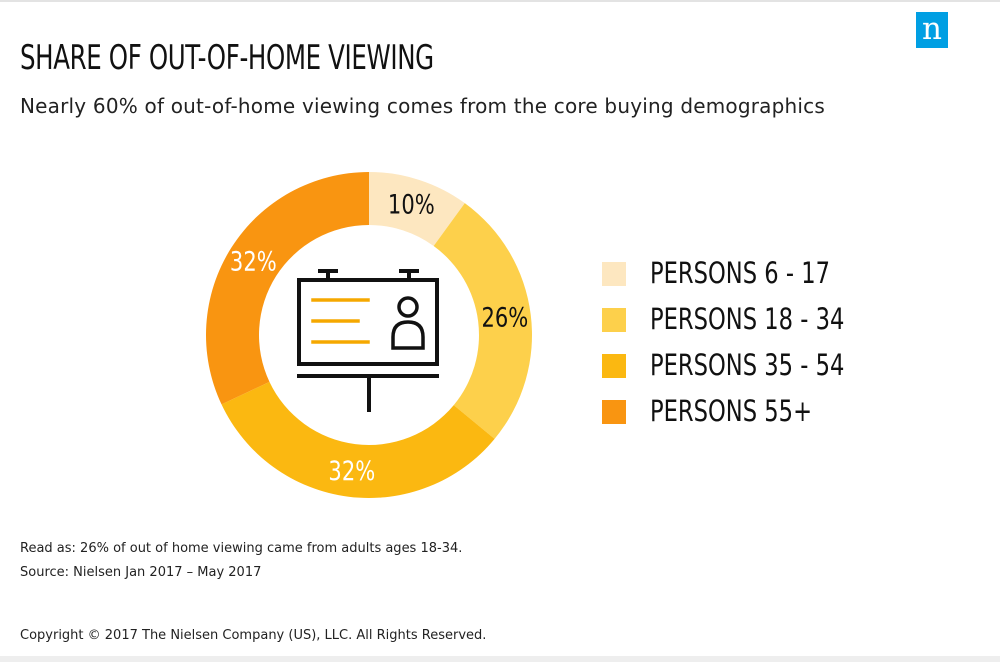  What do you see at coordinates (500, 659) in the screenshot?
I see `bottom-divider` at bounding box center [500, 659].